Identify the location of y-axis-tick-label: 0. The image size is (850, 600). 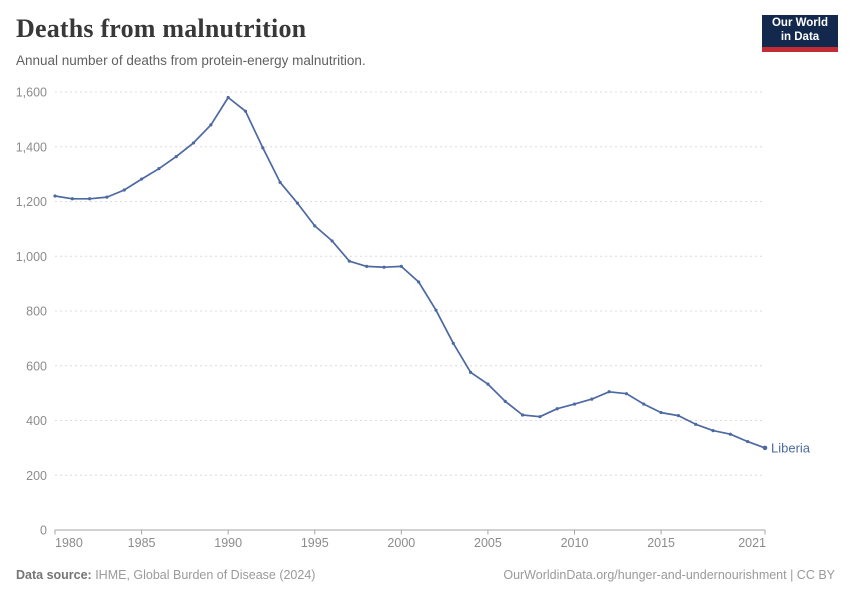
(43, 531).